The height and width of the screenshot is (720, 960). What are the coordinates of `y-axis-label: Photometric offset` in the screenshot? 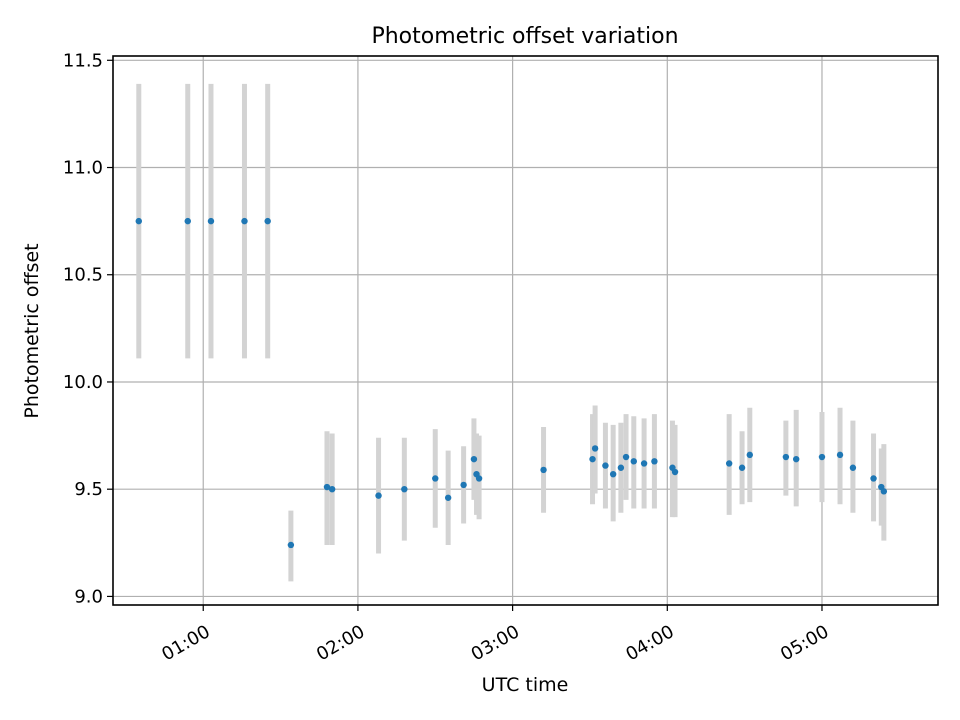 It's located at (32, 330).